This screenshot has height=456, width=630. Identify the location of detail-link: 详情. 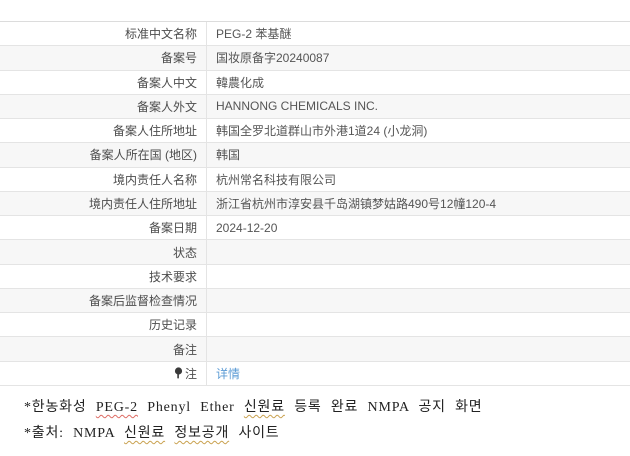
(228, 373).